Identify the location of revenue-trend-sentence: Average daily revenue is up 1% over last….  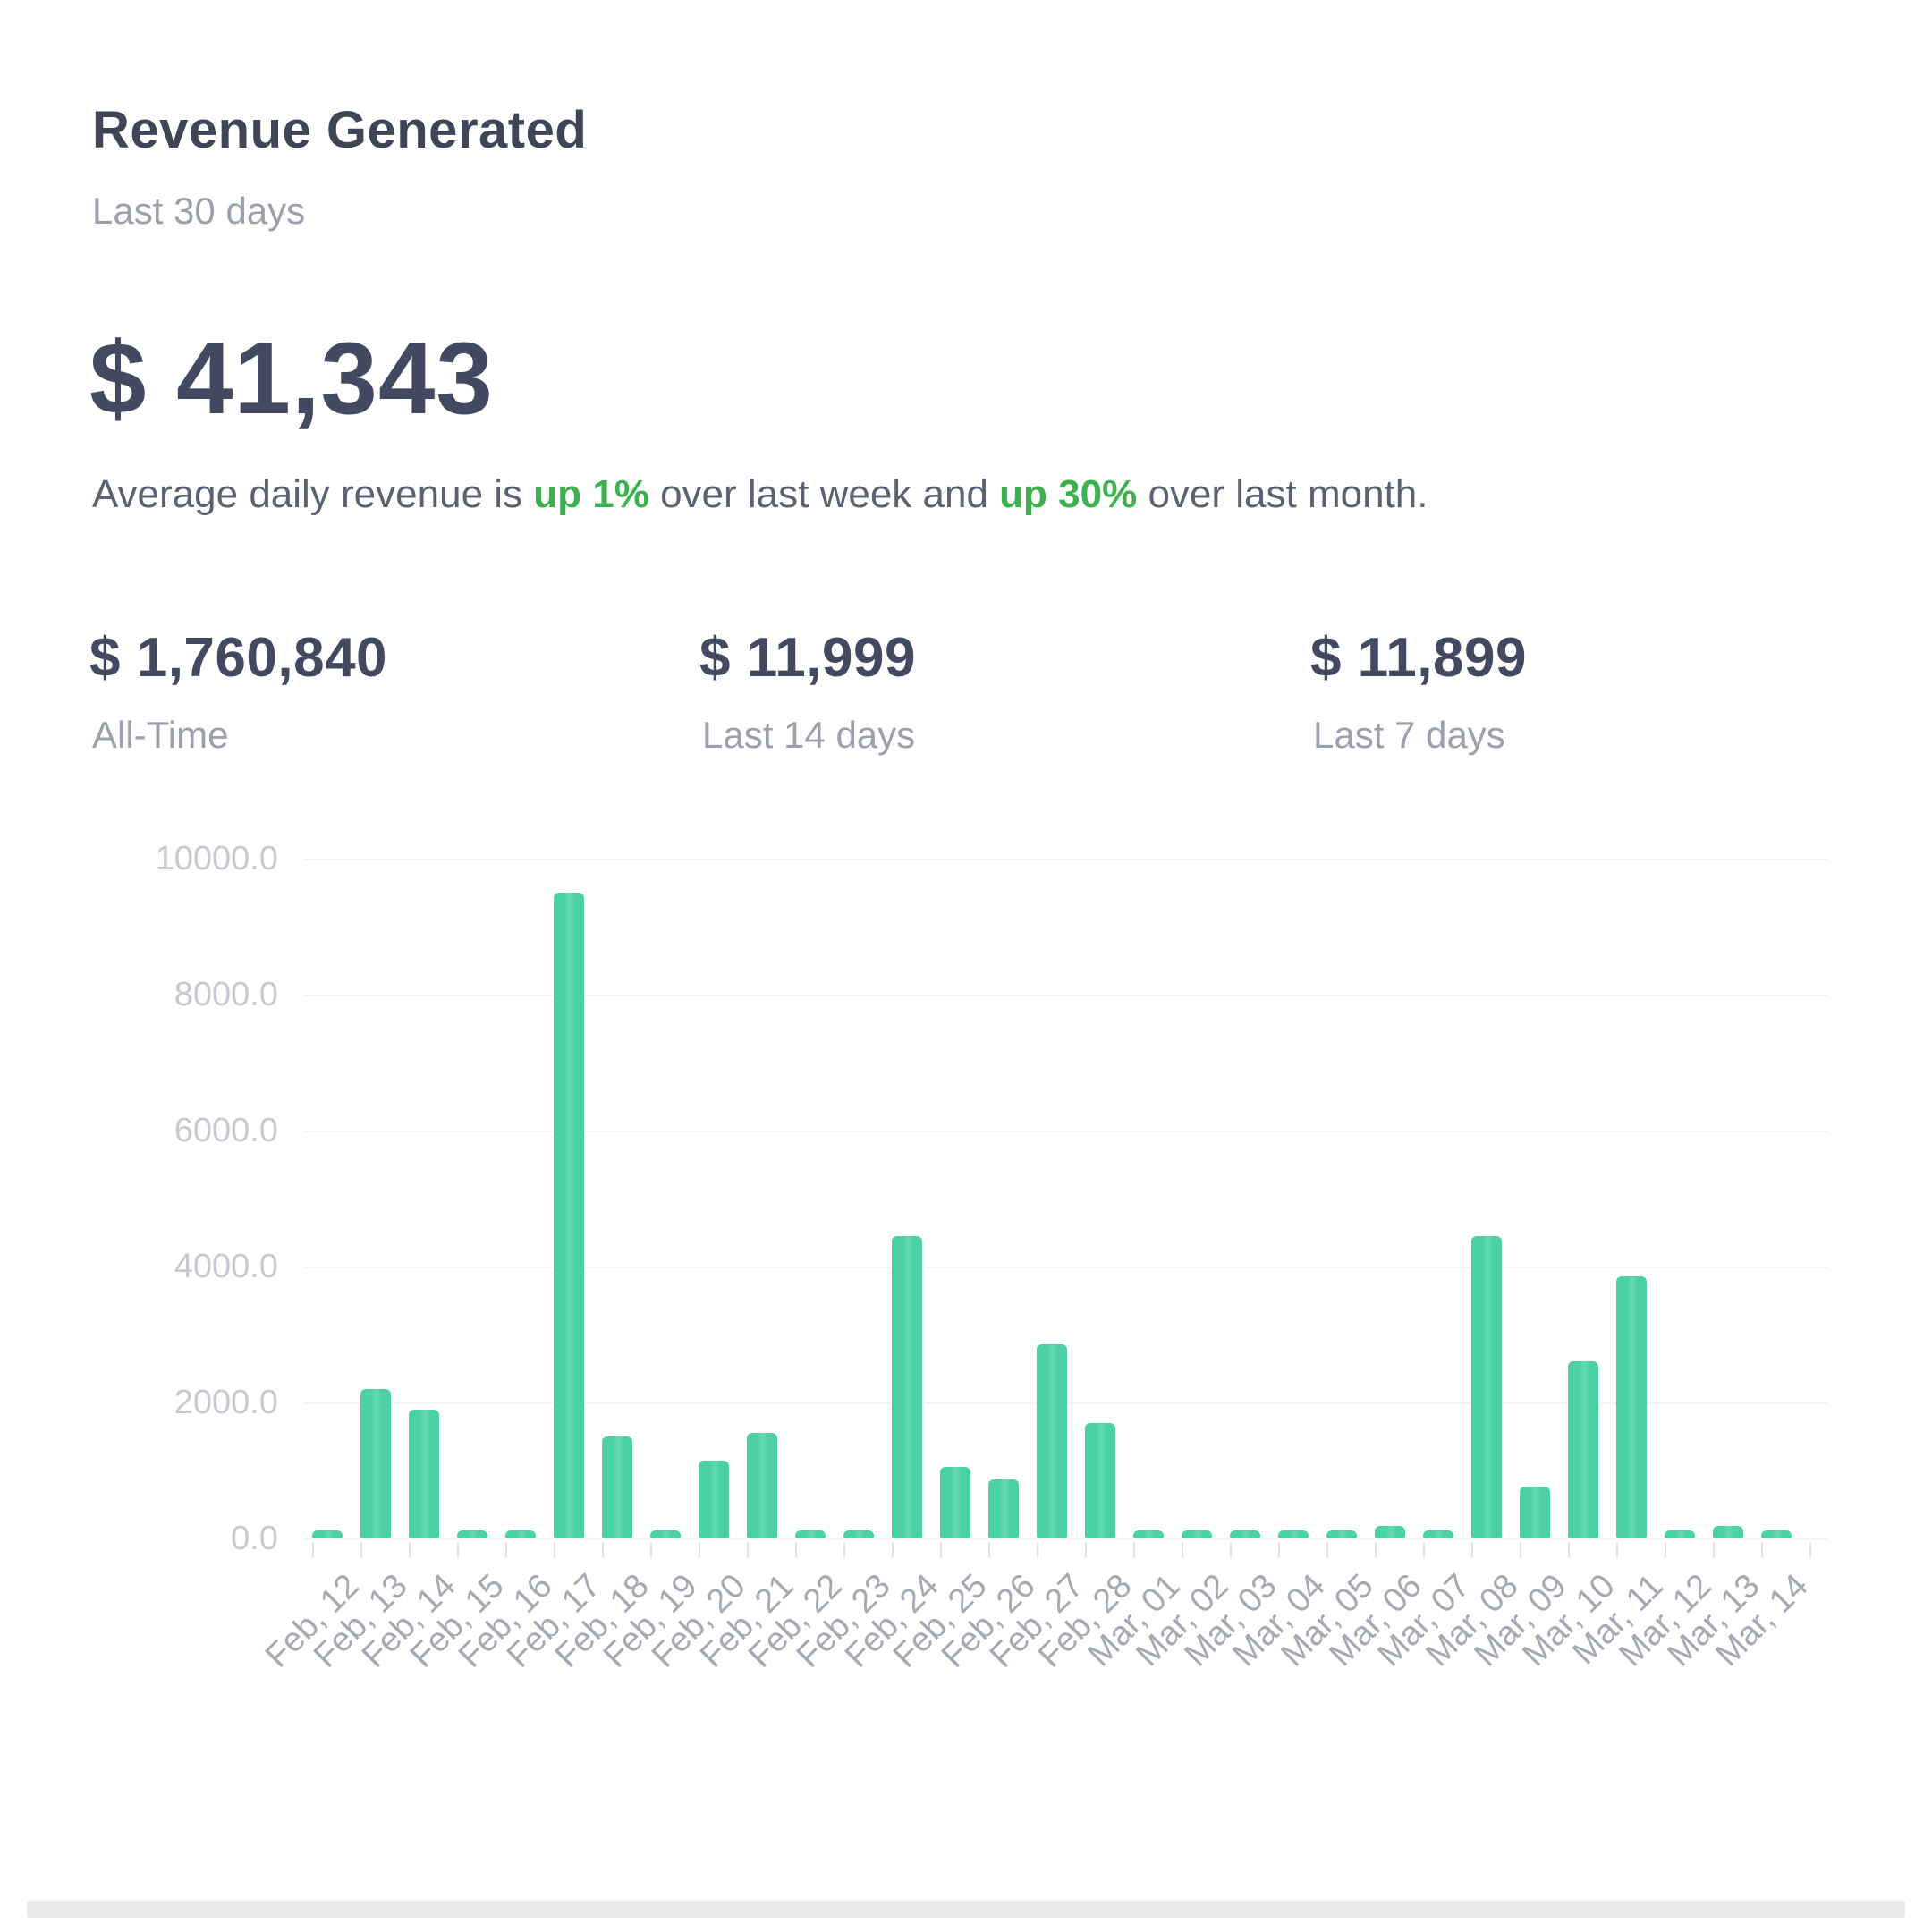
(760, 494).